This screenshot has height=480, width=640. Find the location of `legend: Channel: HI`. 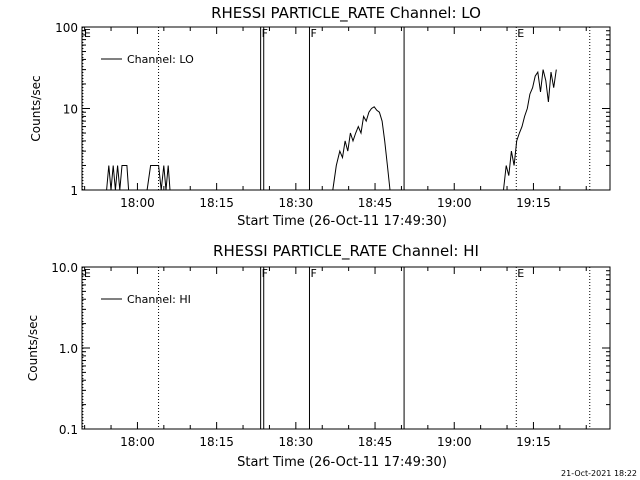

legend: Channel: HI is located at coordinates (146, 299).